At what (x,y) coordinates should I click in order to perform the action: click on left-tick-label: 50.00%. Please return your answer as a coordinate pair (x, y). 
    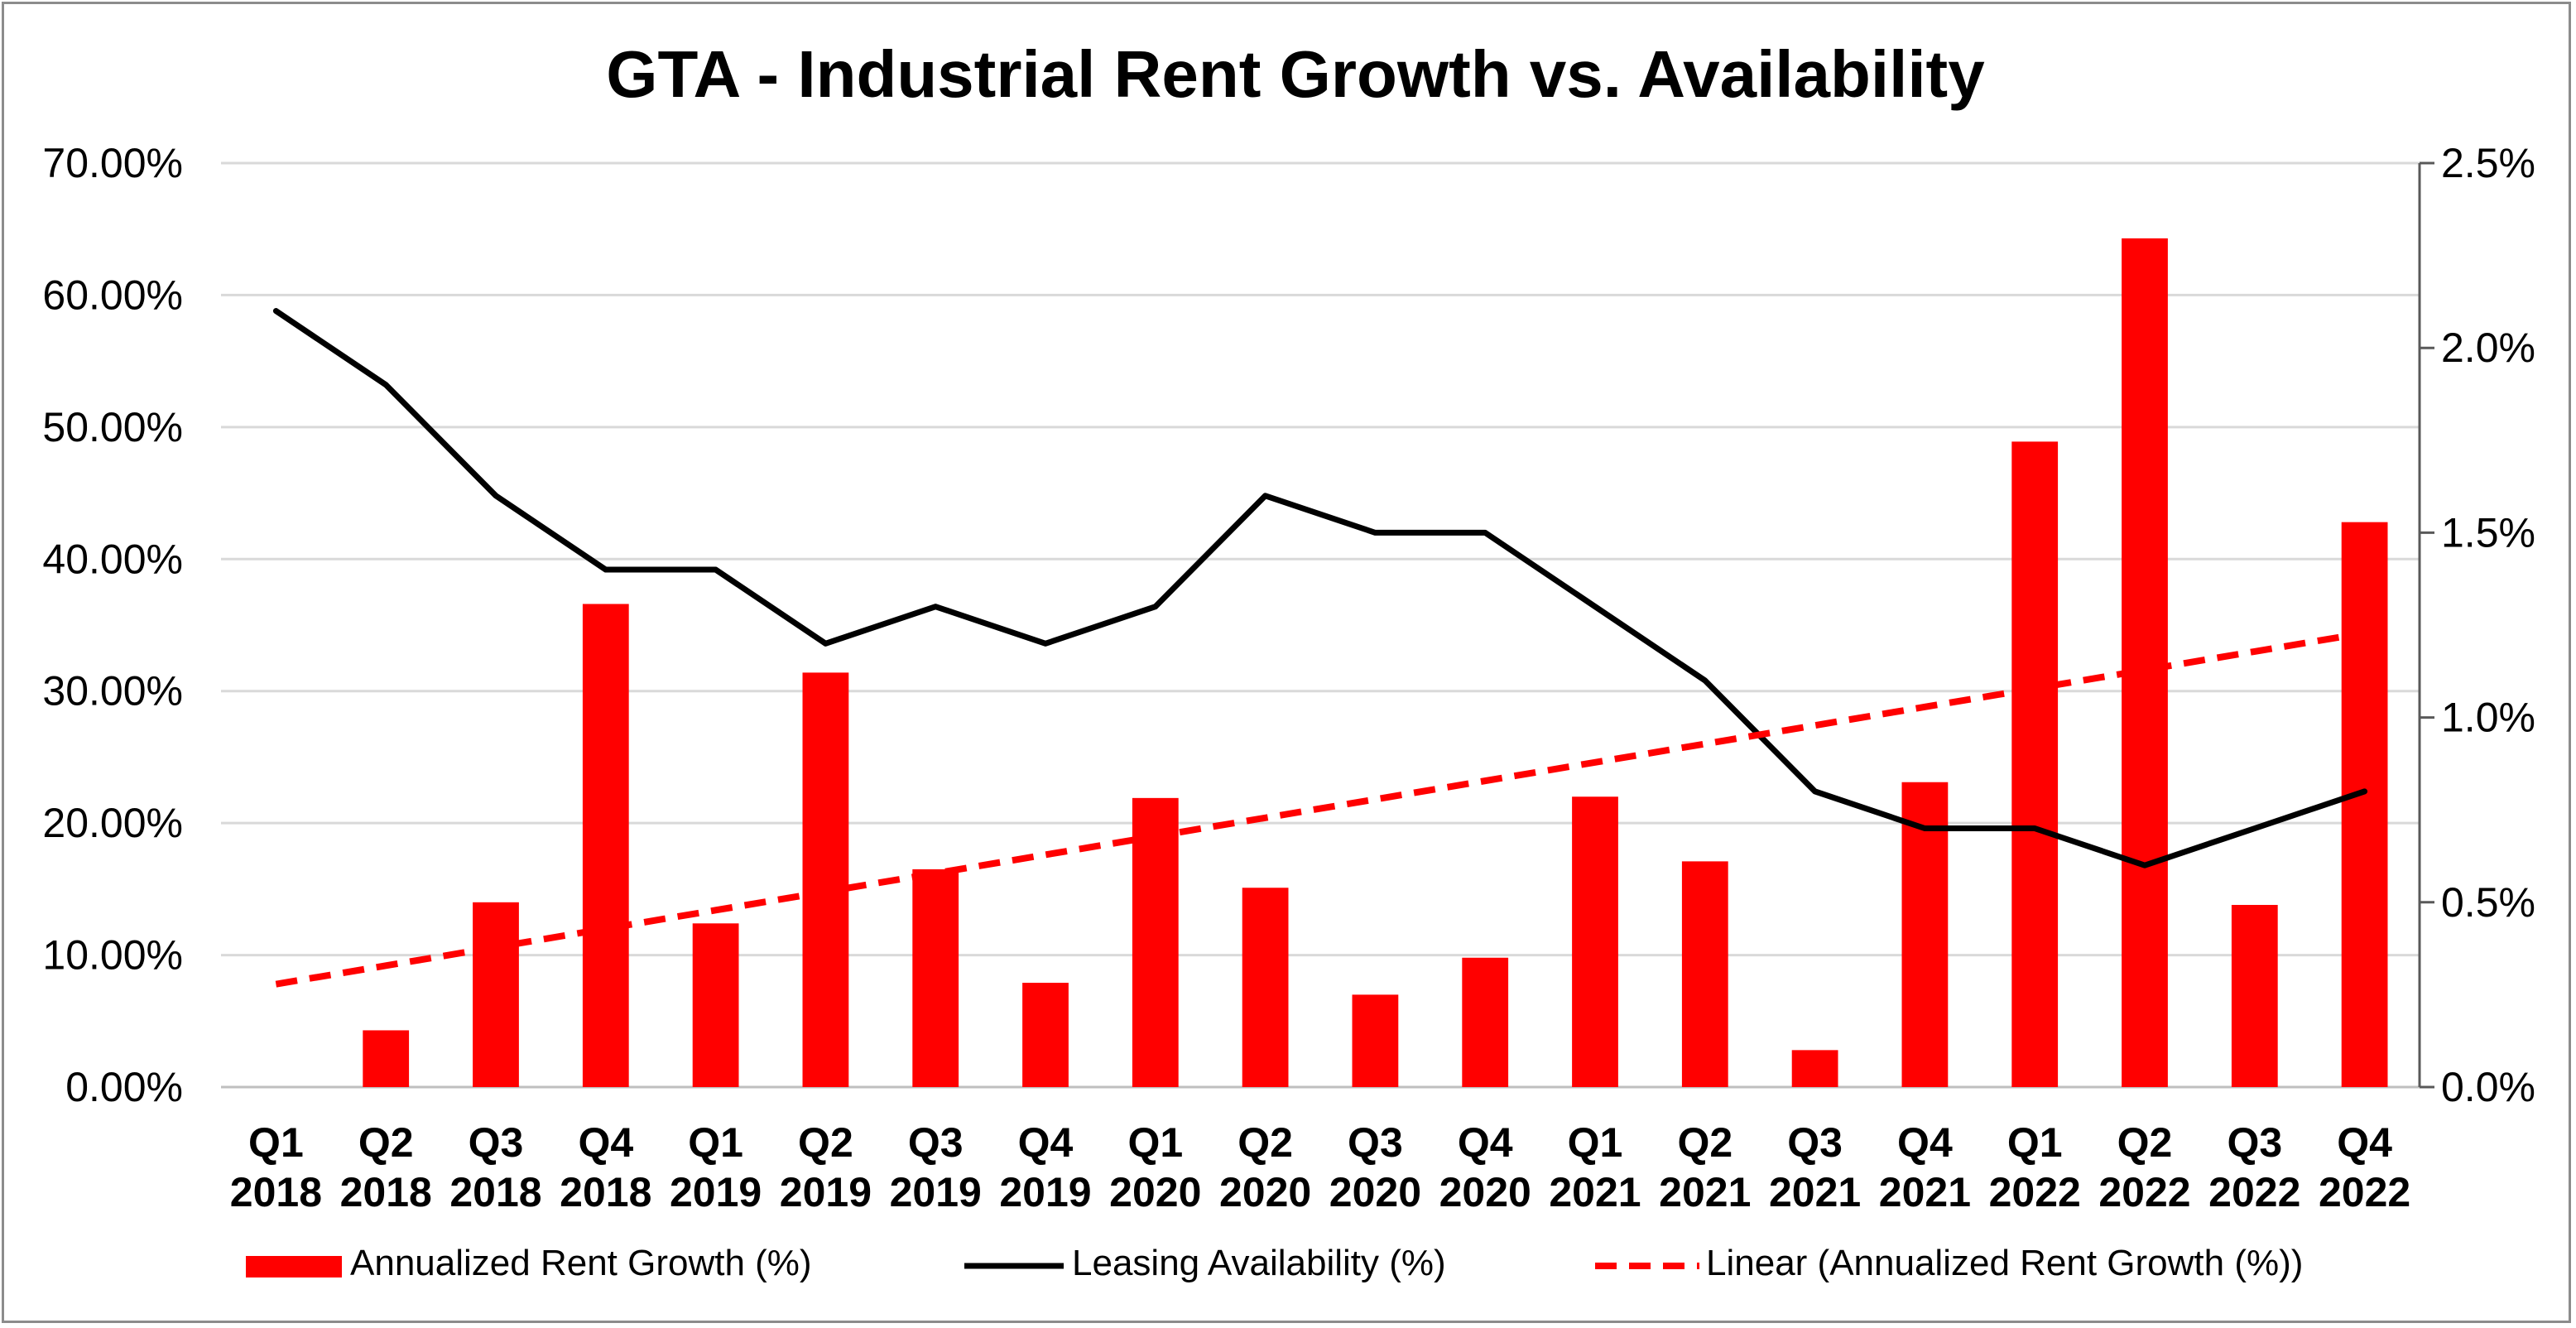
    Looking at the image, I should click on (112, 427).